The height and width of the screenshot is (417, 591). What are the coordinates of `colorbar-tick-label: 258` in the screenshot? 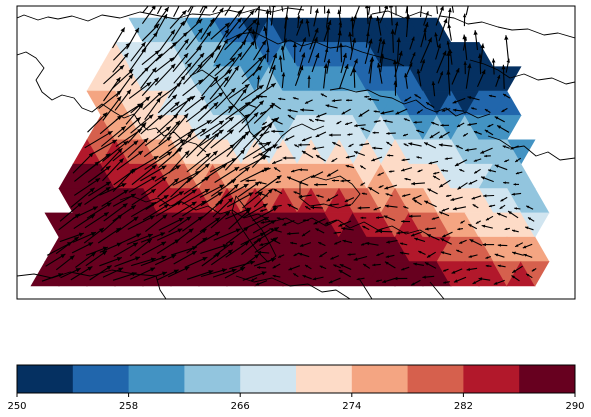 It's located at (128, 406).